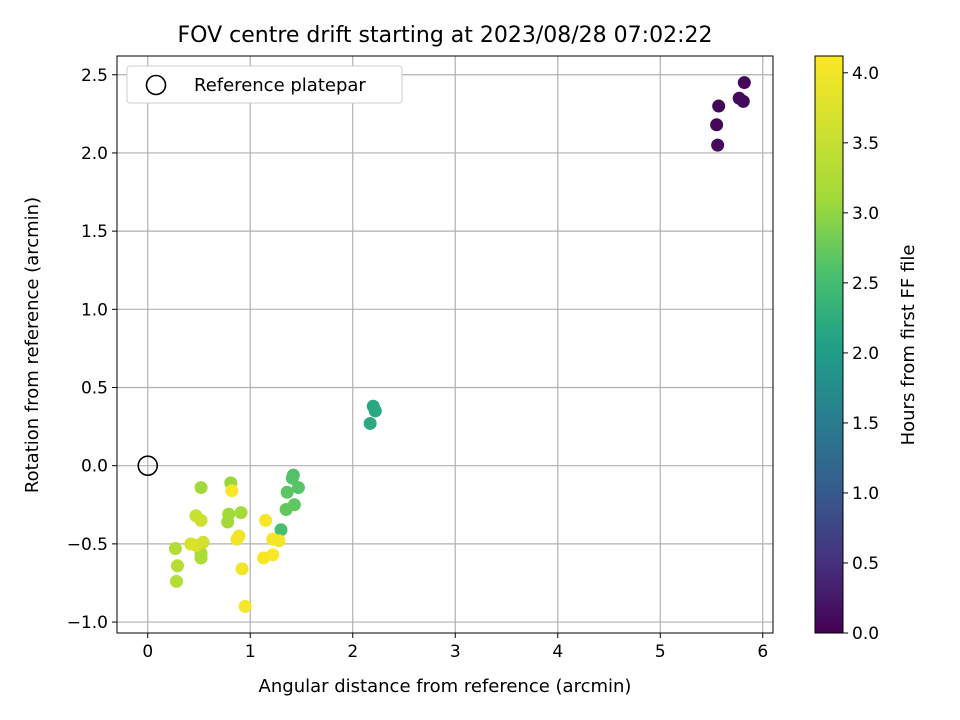 Image resolution: width=960 pixels, height=720 pixels. Describe the element at coordinates (829, 344) in the screenshot. I see `colorbar` at that location.